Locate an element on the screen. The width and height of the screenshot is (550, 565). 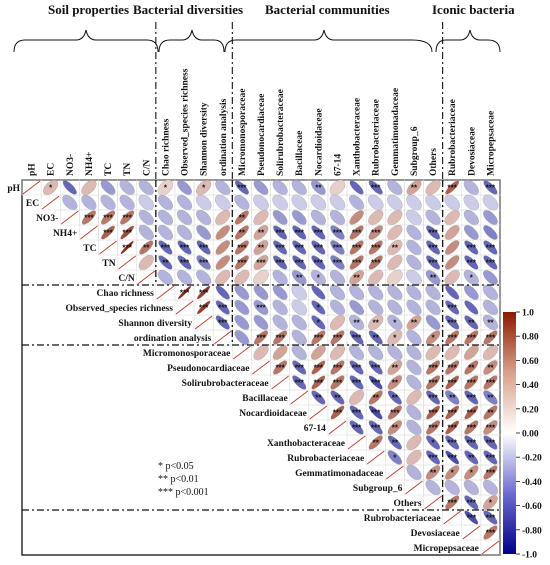
matrix-cell: *** is located at coordinates (490, 337).